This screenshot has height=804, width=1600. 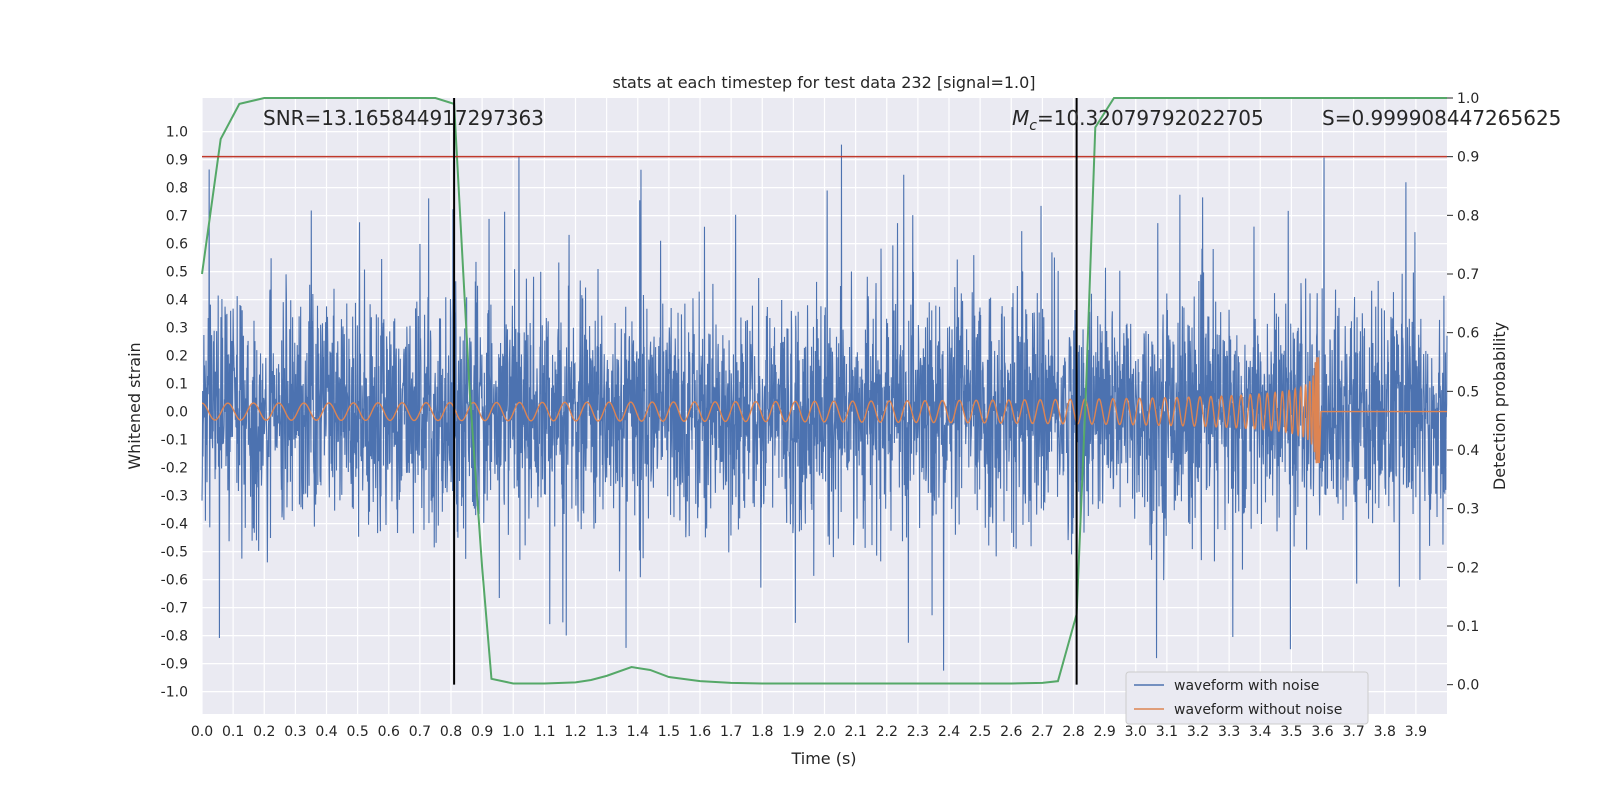 What do you see at coordinates (134, 405) in the screenshot?
I see `y-axis-label: Whitened strain` at bounding box center [134, 405].